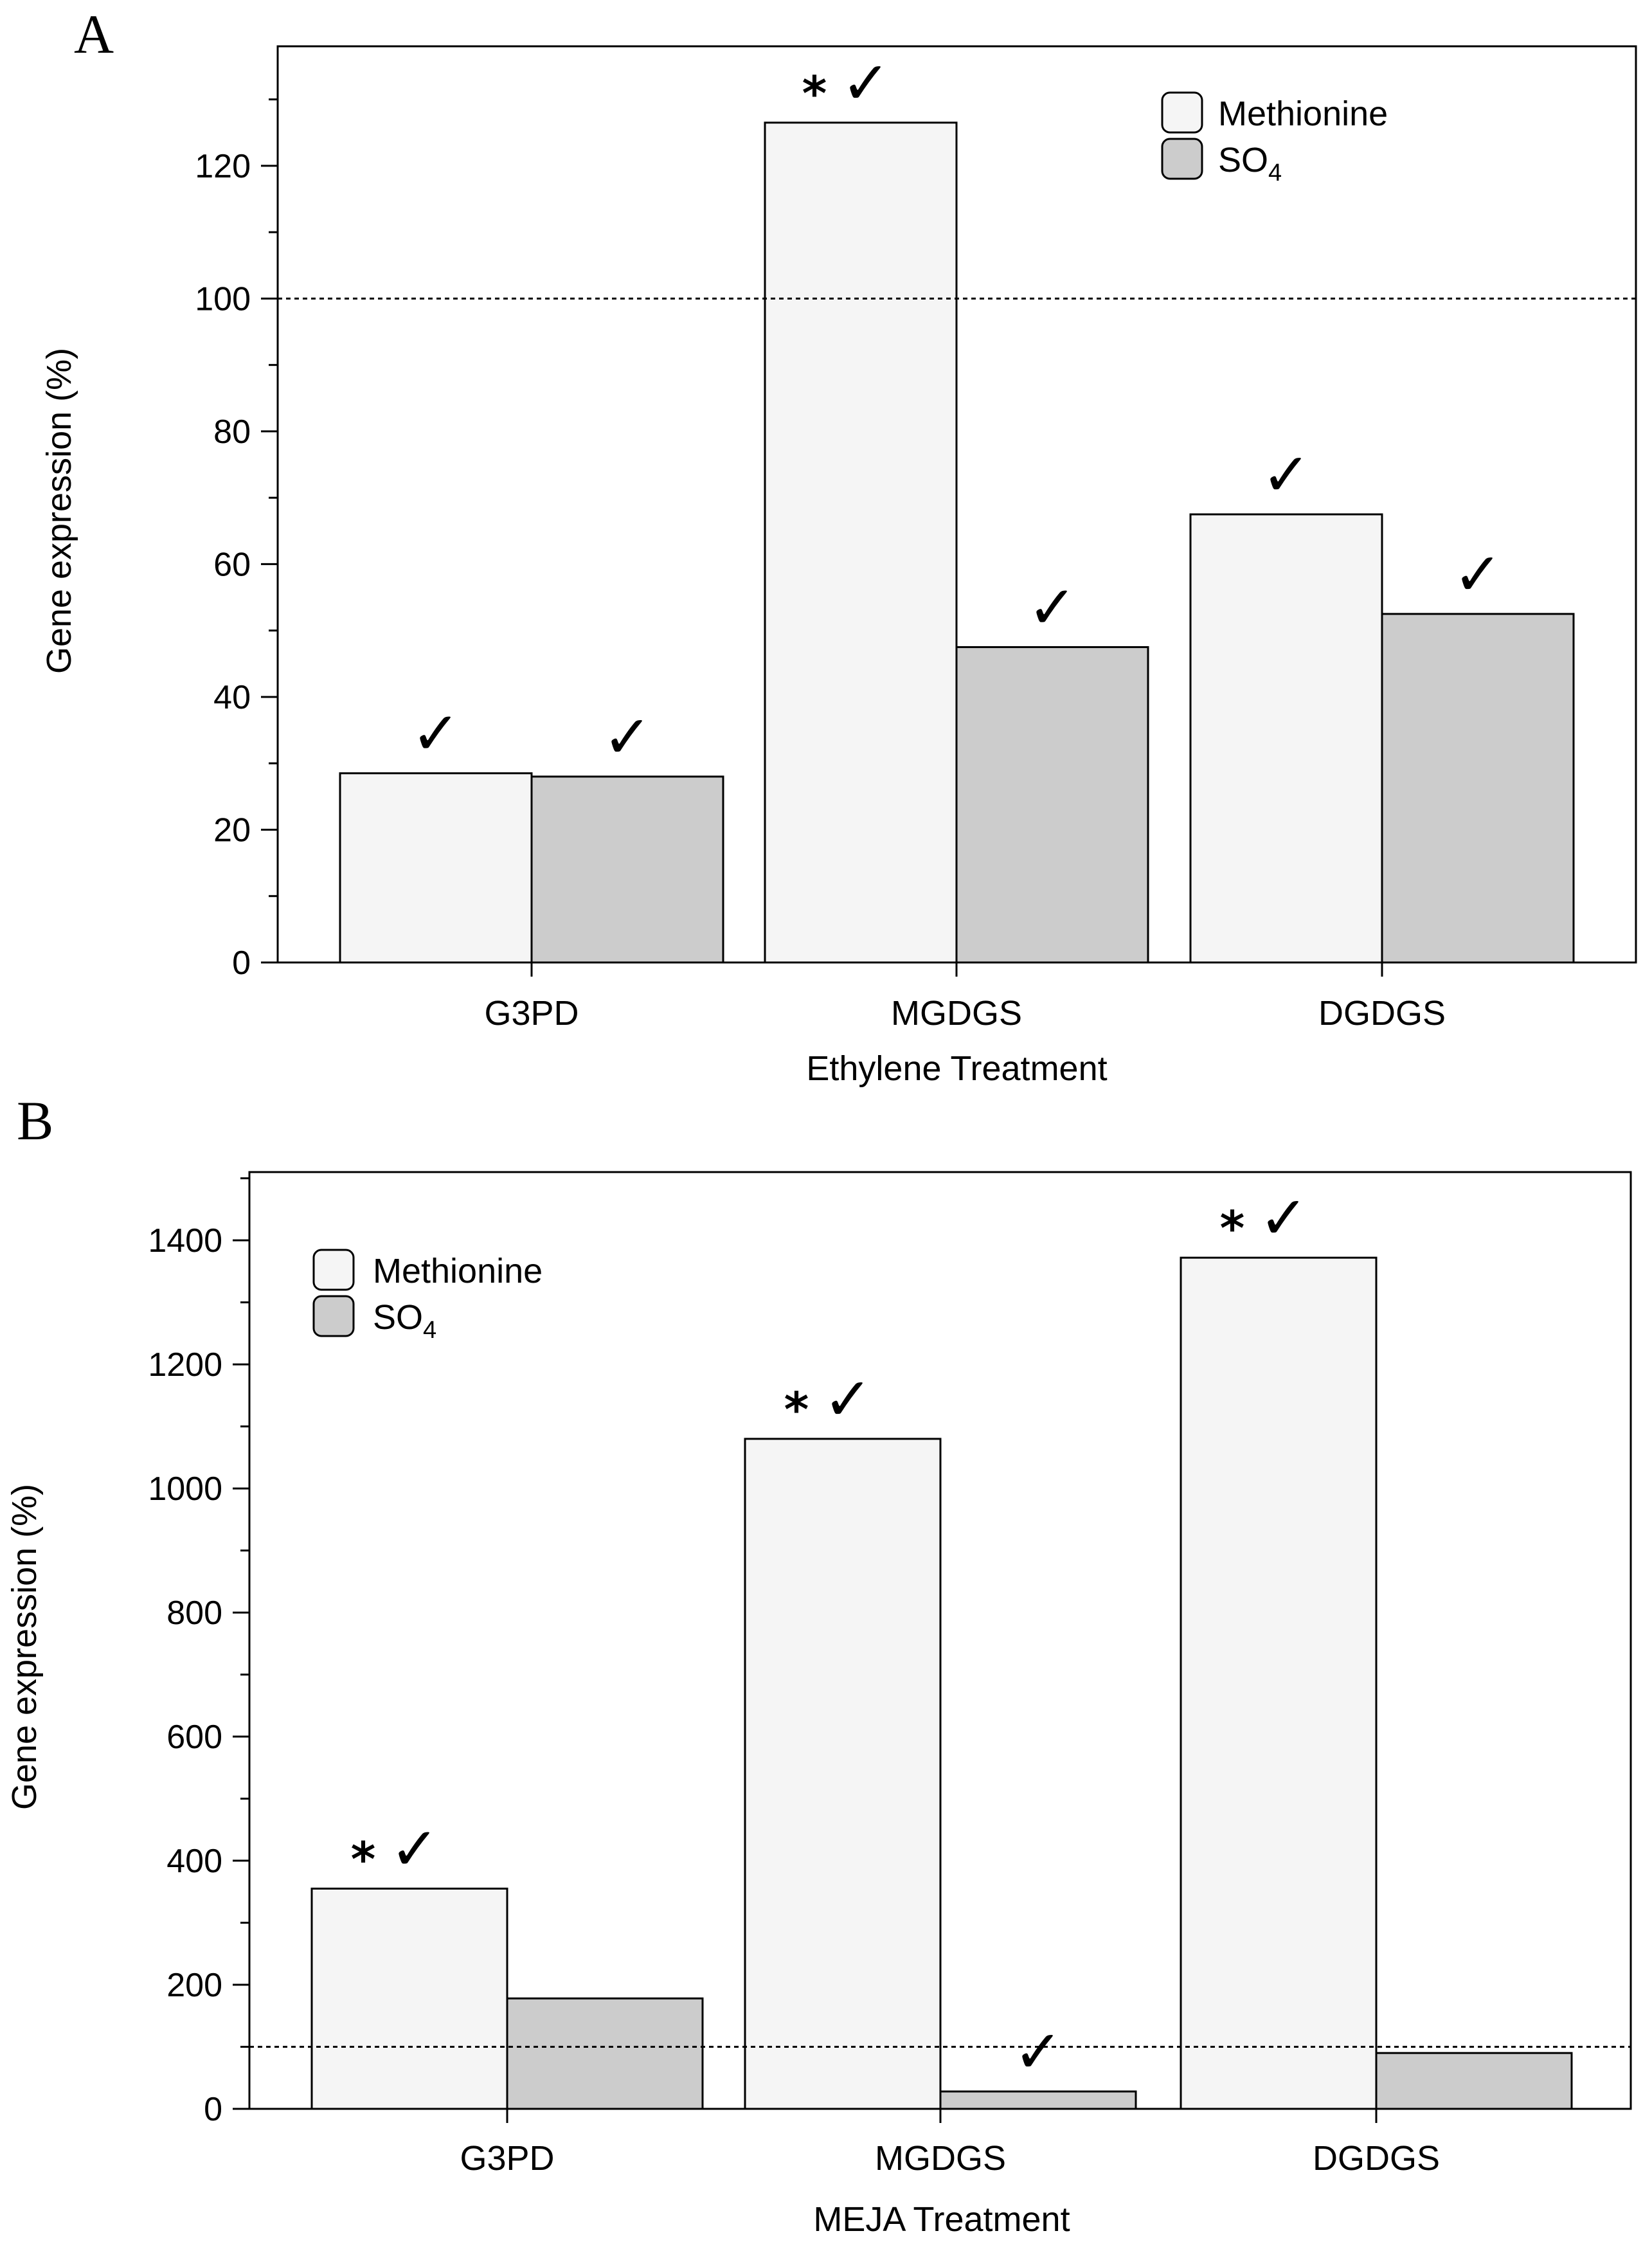 Image resolution: width=1652 pixels, height=2249 pixels. I want to click on y-tick-label: 20, so click(232, 830).